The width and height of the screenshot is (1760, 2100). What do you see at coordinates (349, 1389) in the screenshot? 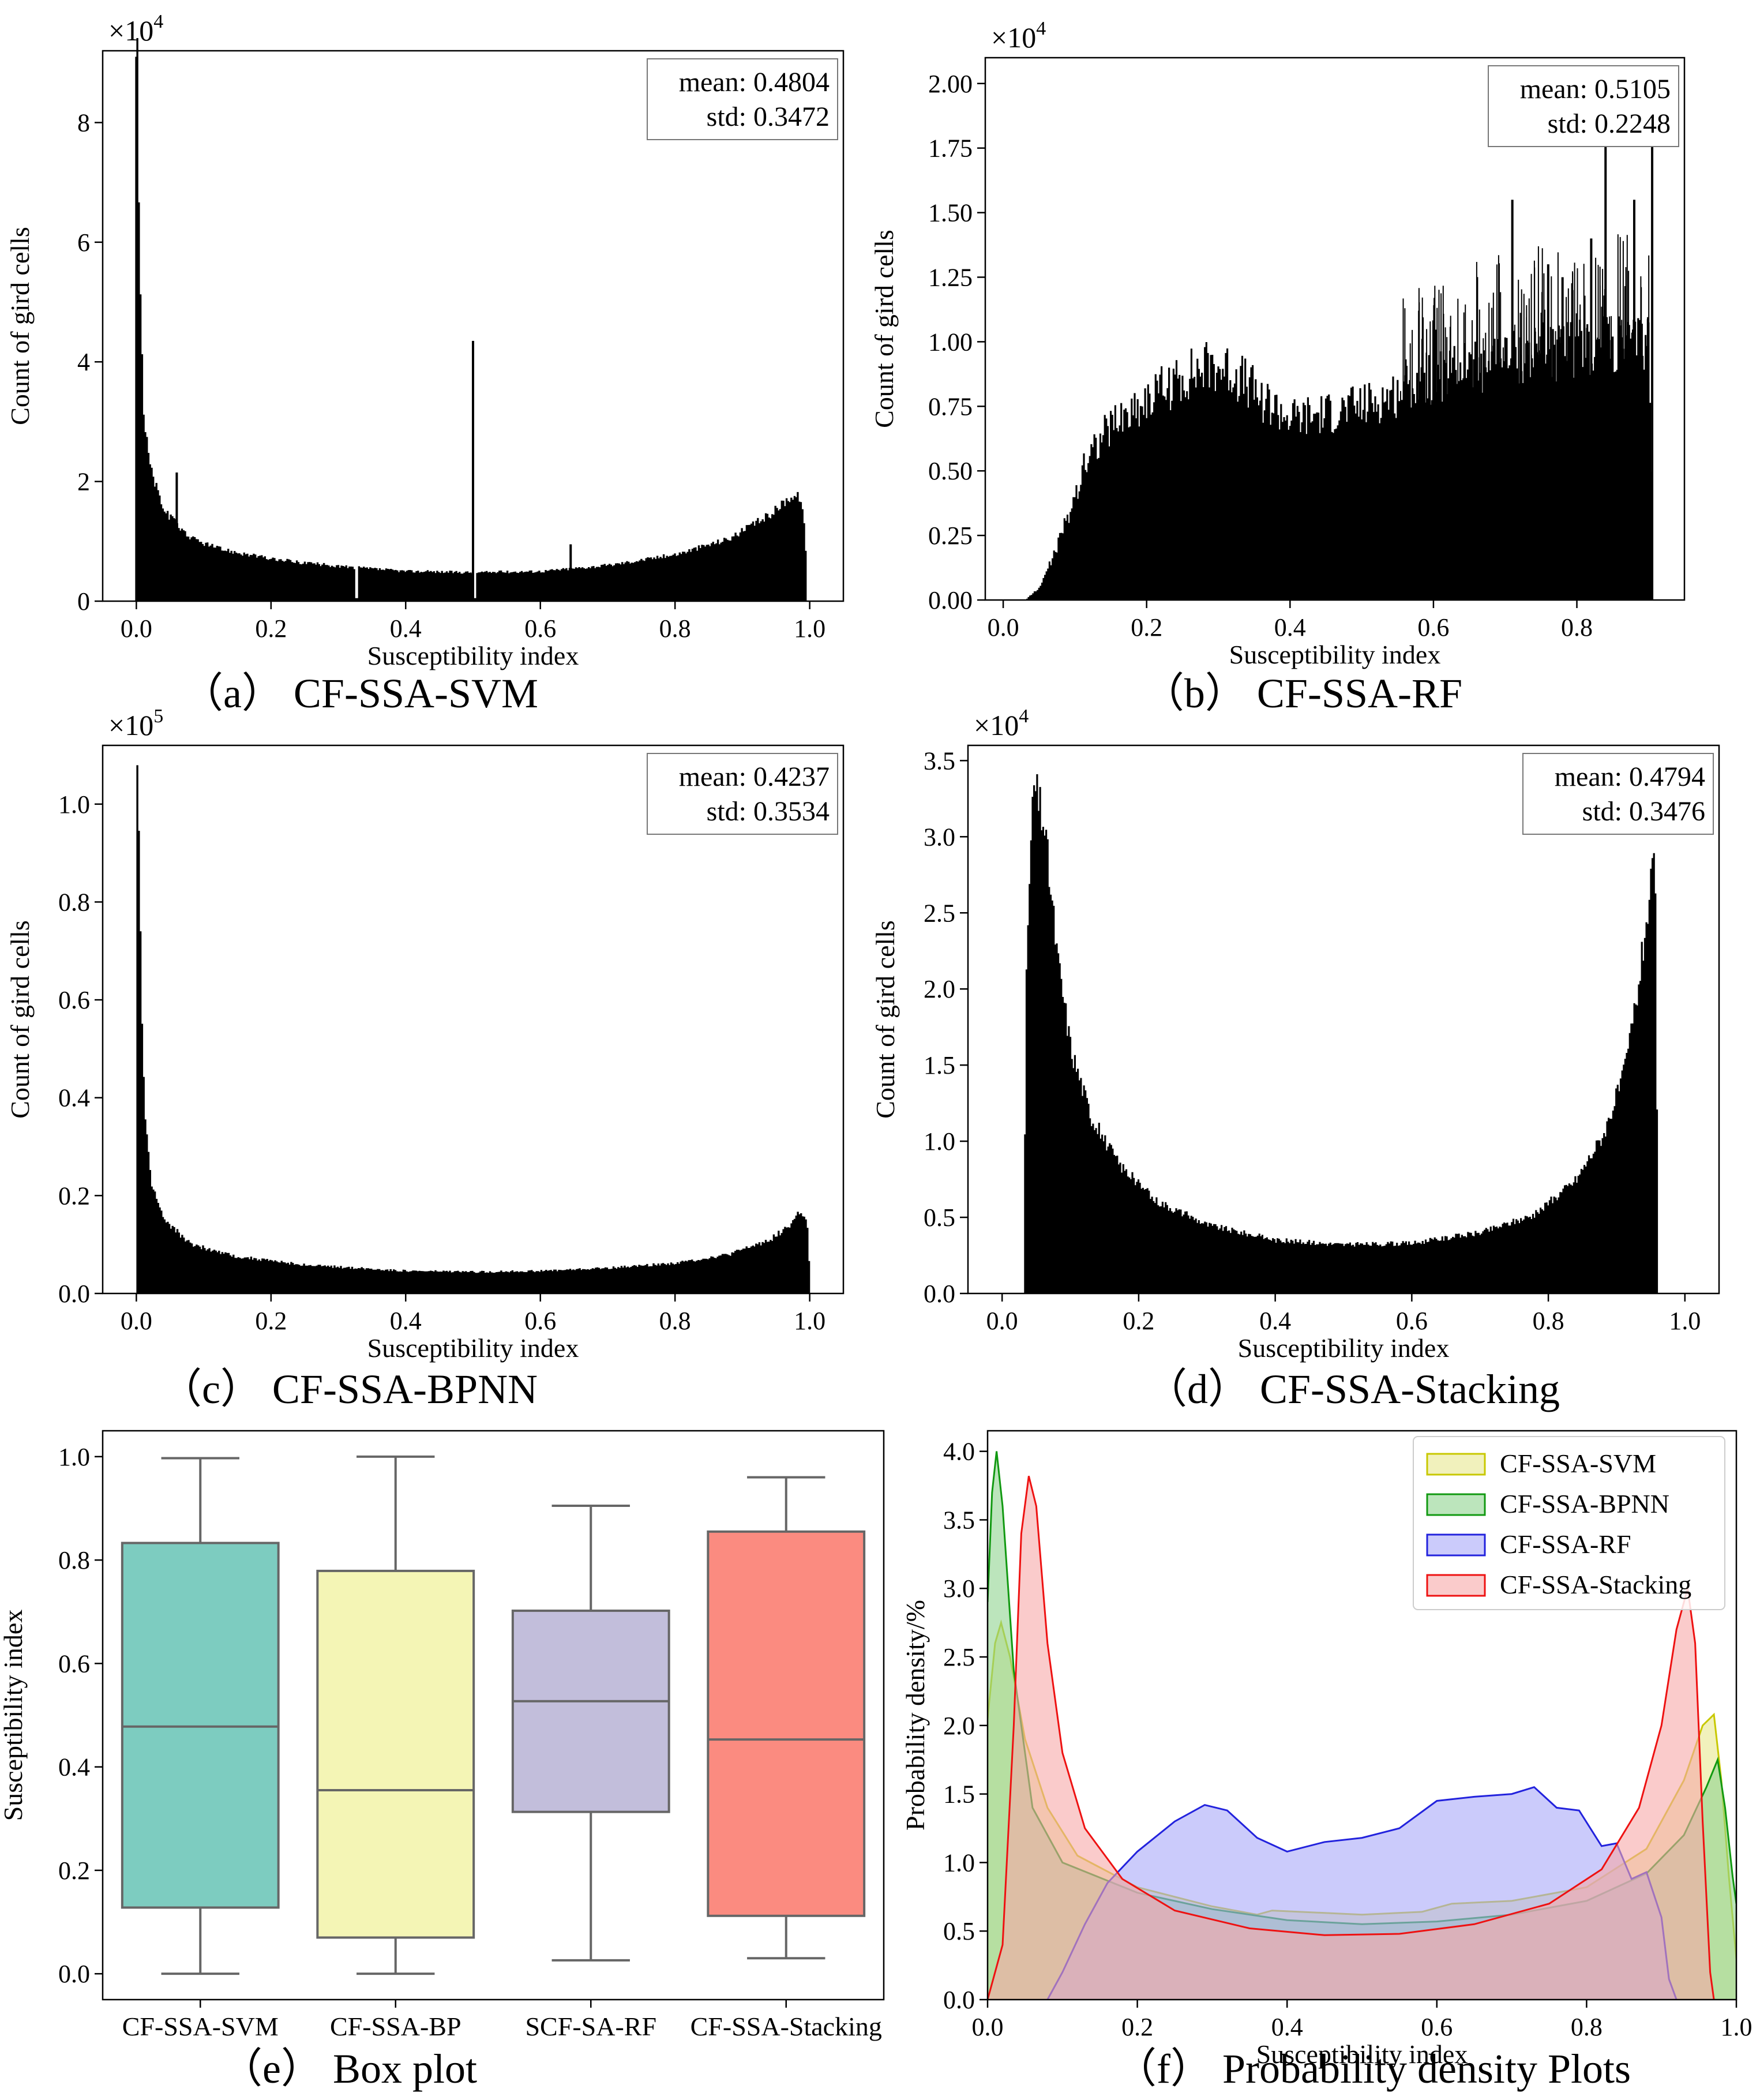
I see `caption-c: （c） CF-SSA-BPNN` at bounding box center [349, 1389].